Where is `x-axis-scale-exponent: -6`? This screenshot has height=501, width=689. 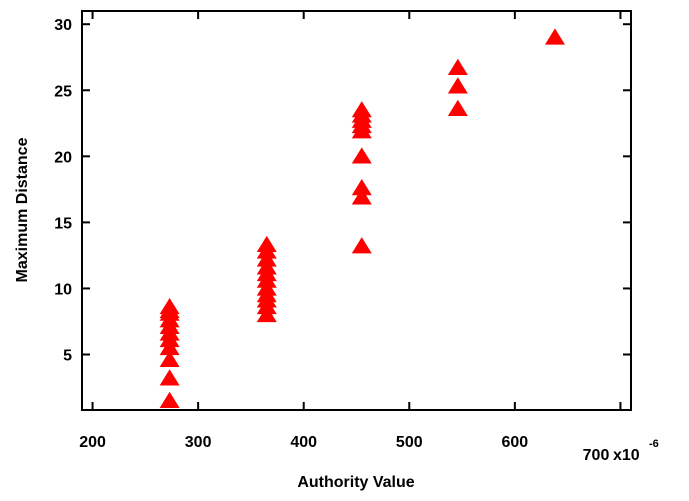 x-axis-scale-exponent: -6 is located at coordinates (654, 444).